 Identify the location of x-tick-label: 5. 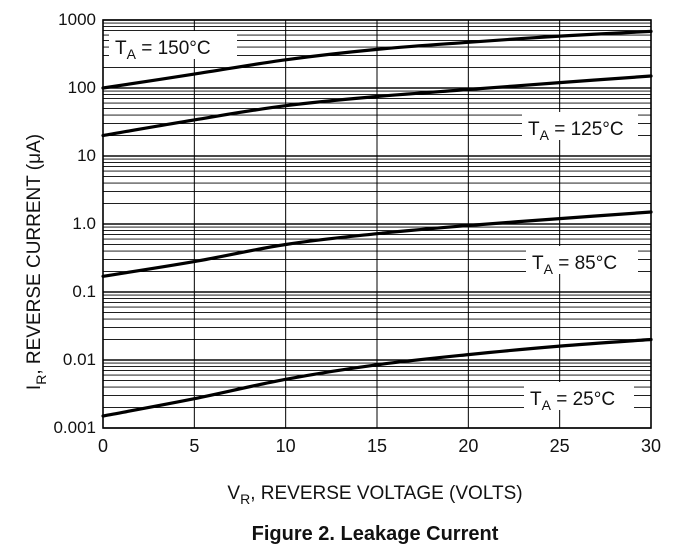
(194, 446).